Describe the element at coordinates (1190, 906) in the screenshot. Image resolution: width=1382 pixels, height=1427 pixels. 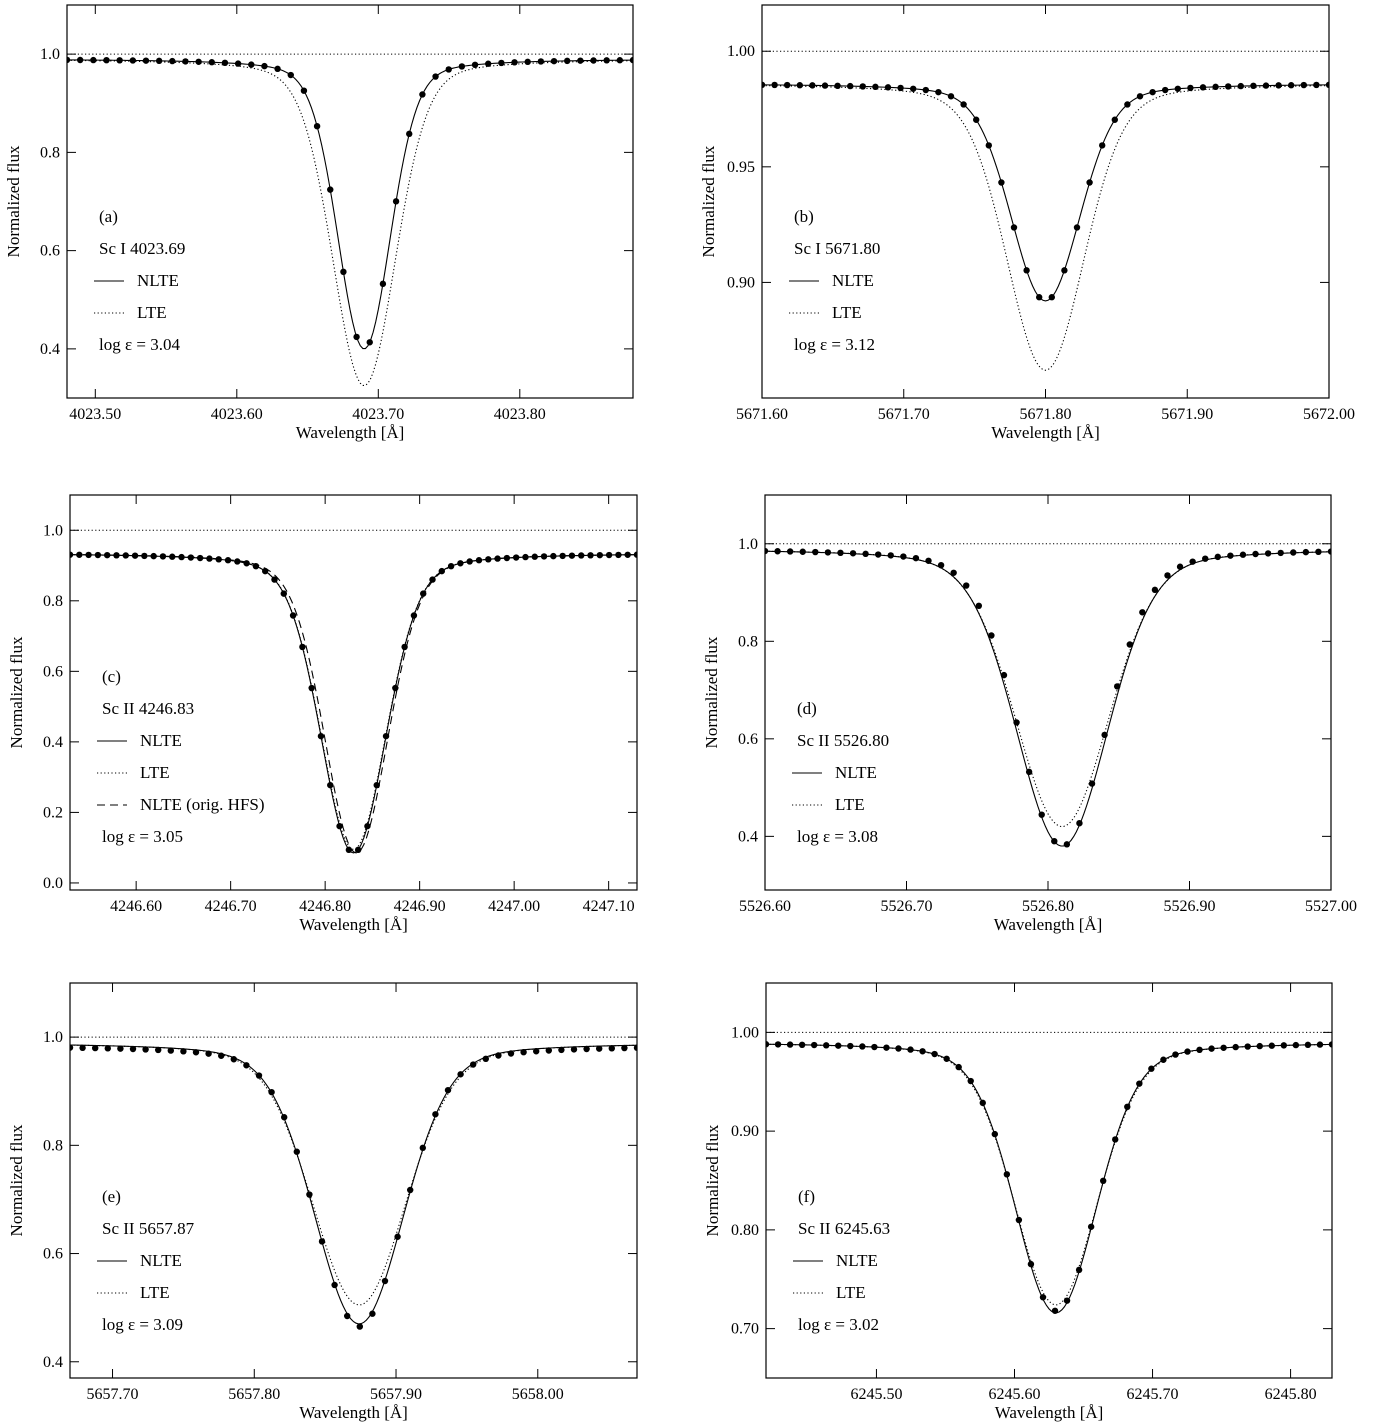
I see `x-tick-label: 5526.90` at that location.